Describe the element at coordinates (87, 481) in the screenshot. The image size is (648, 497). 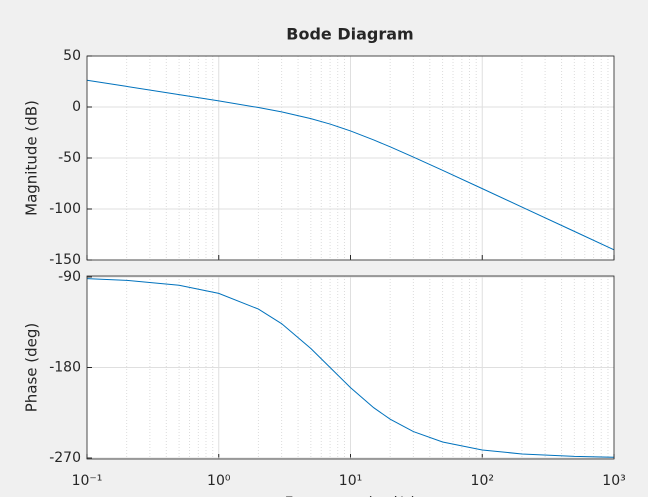
I see `x-tick-label: 10⁻¹` at that location.